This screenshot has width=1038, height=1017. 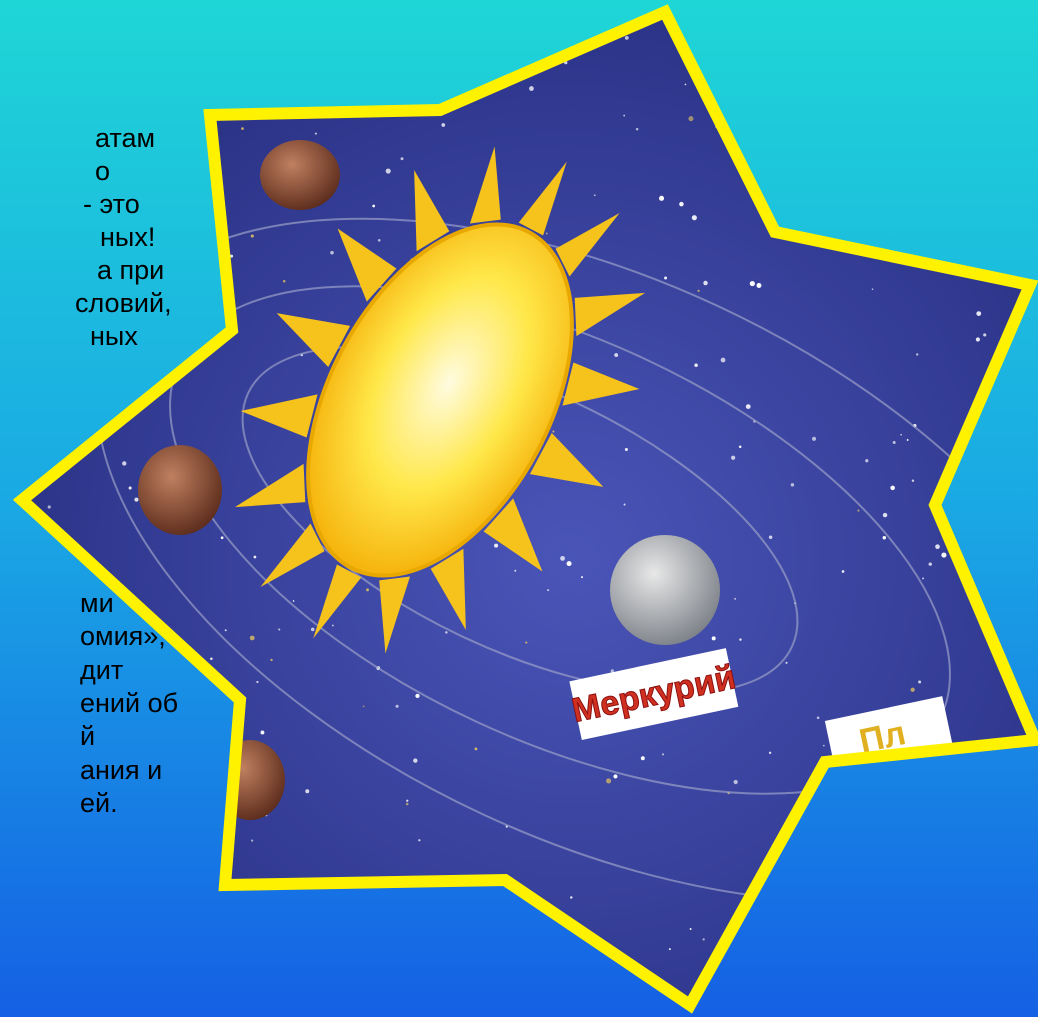 I want to click on text-line: й, so click(x=87, y=736).